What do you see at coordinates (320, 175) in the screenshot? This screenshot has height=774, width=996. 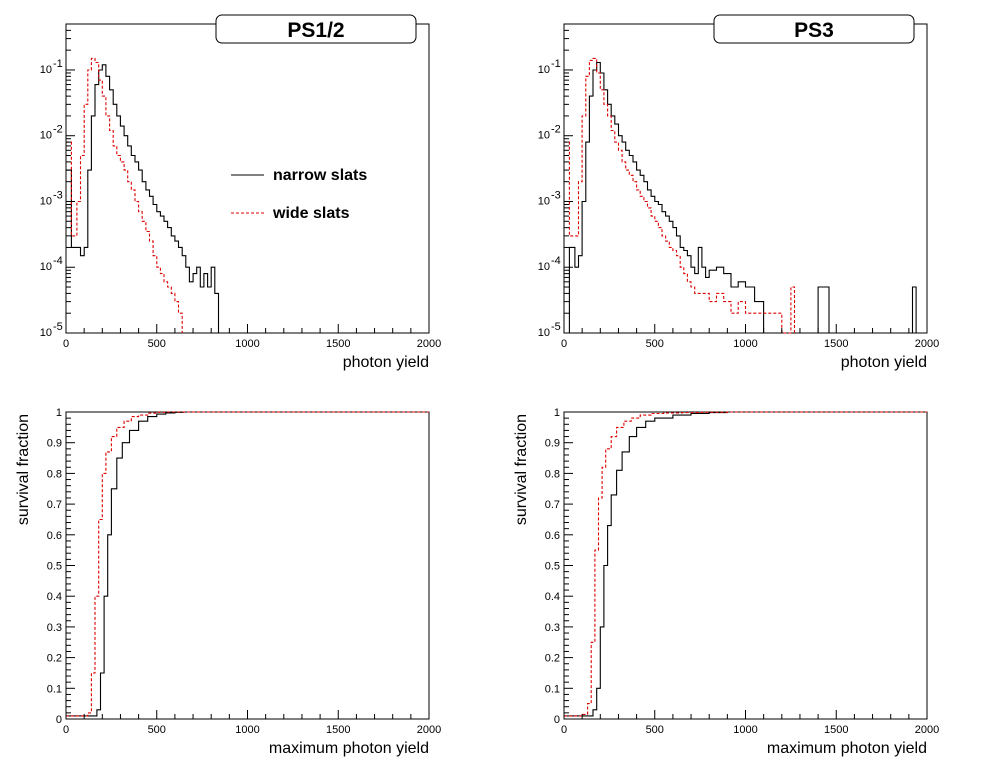 I see `legend-label: narrow slats` at bounding box center [320, 175].